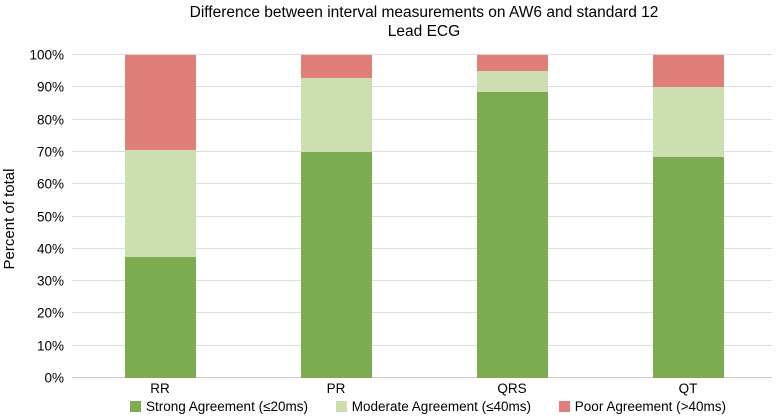 The image size is (777, 420). Describe the element at coordinates (50, 152) in the screenshot. I see `y-tick-label: 70%` at that location.